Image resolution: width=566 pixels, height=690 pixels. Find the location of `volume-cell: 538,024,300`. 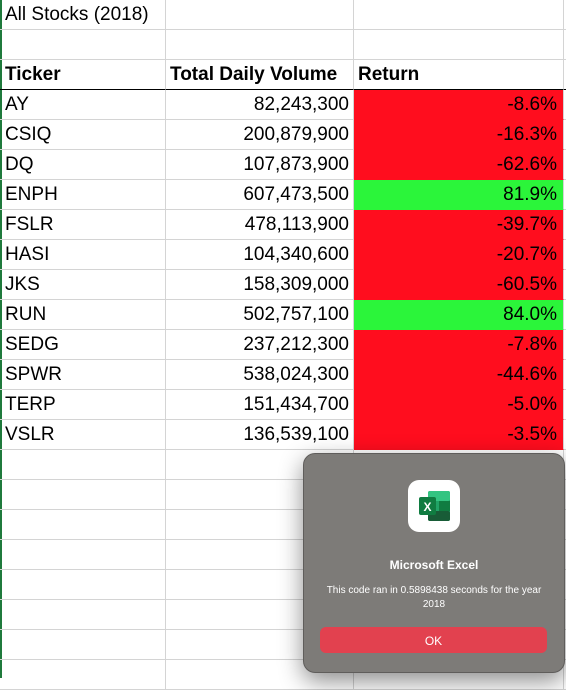

volume-cell: 538,024,300 is located at coordinates (260, 375).